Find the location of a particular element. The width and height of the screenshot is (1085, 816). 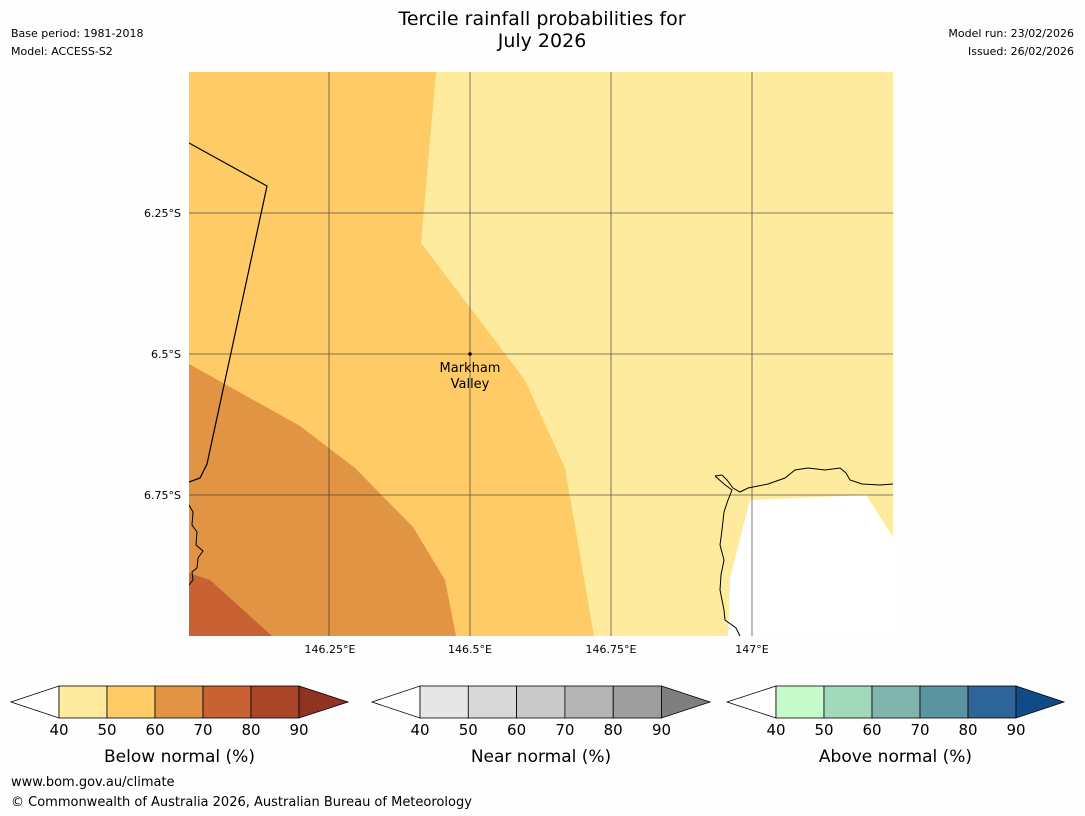

model-text: Model: ACCESS-S2 is located at coordinates (62, 51).